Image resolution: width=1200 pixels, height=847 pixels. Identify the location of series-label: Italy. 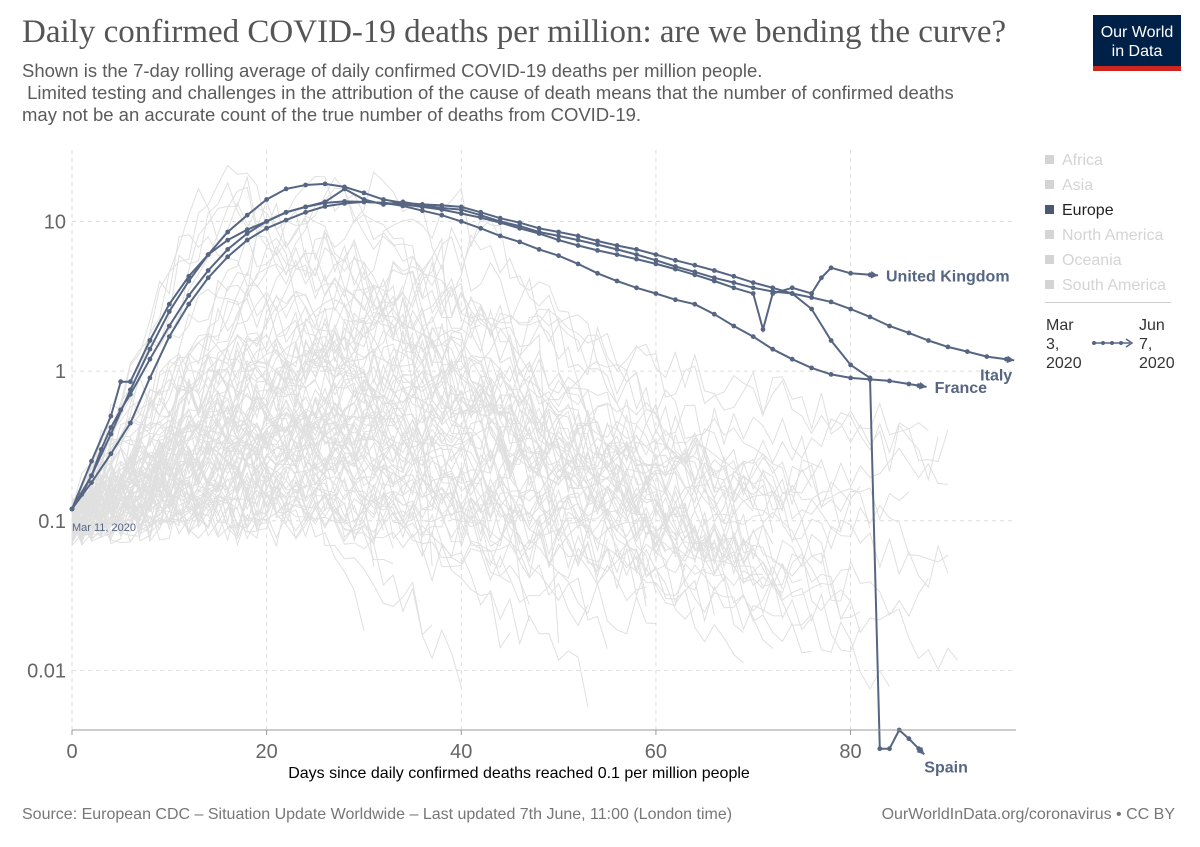
(996, 375).